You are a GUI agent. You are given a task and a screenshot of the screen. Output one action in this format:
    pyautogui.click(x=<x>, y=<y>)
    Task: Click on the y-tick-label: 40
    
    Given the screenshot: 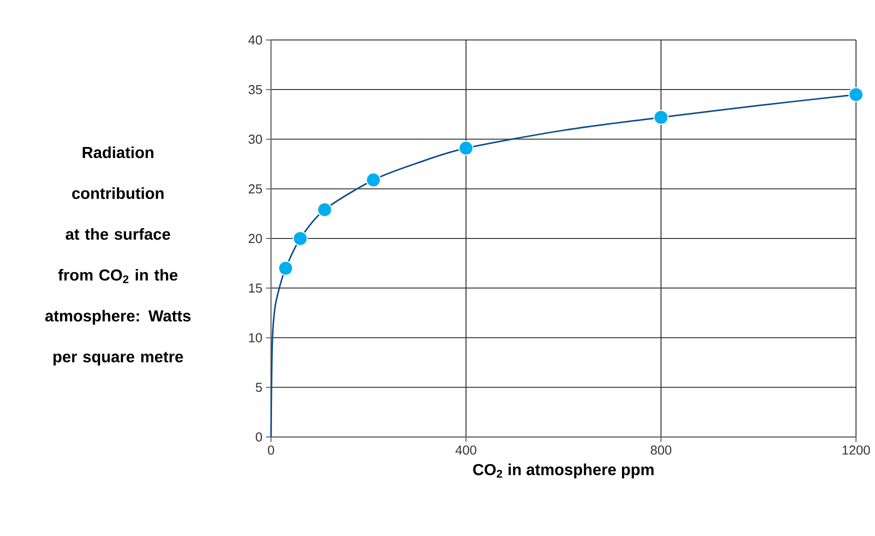 What is the action you would take?
    pyautogui.click(x=255, y=40)
    